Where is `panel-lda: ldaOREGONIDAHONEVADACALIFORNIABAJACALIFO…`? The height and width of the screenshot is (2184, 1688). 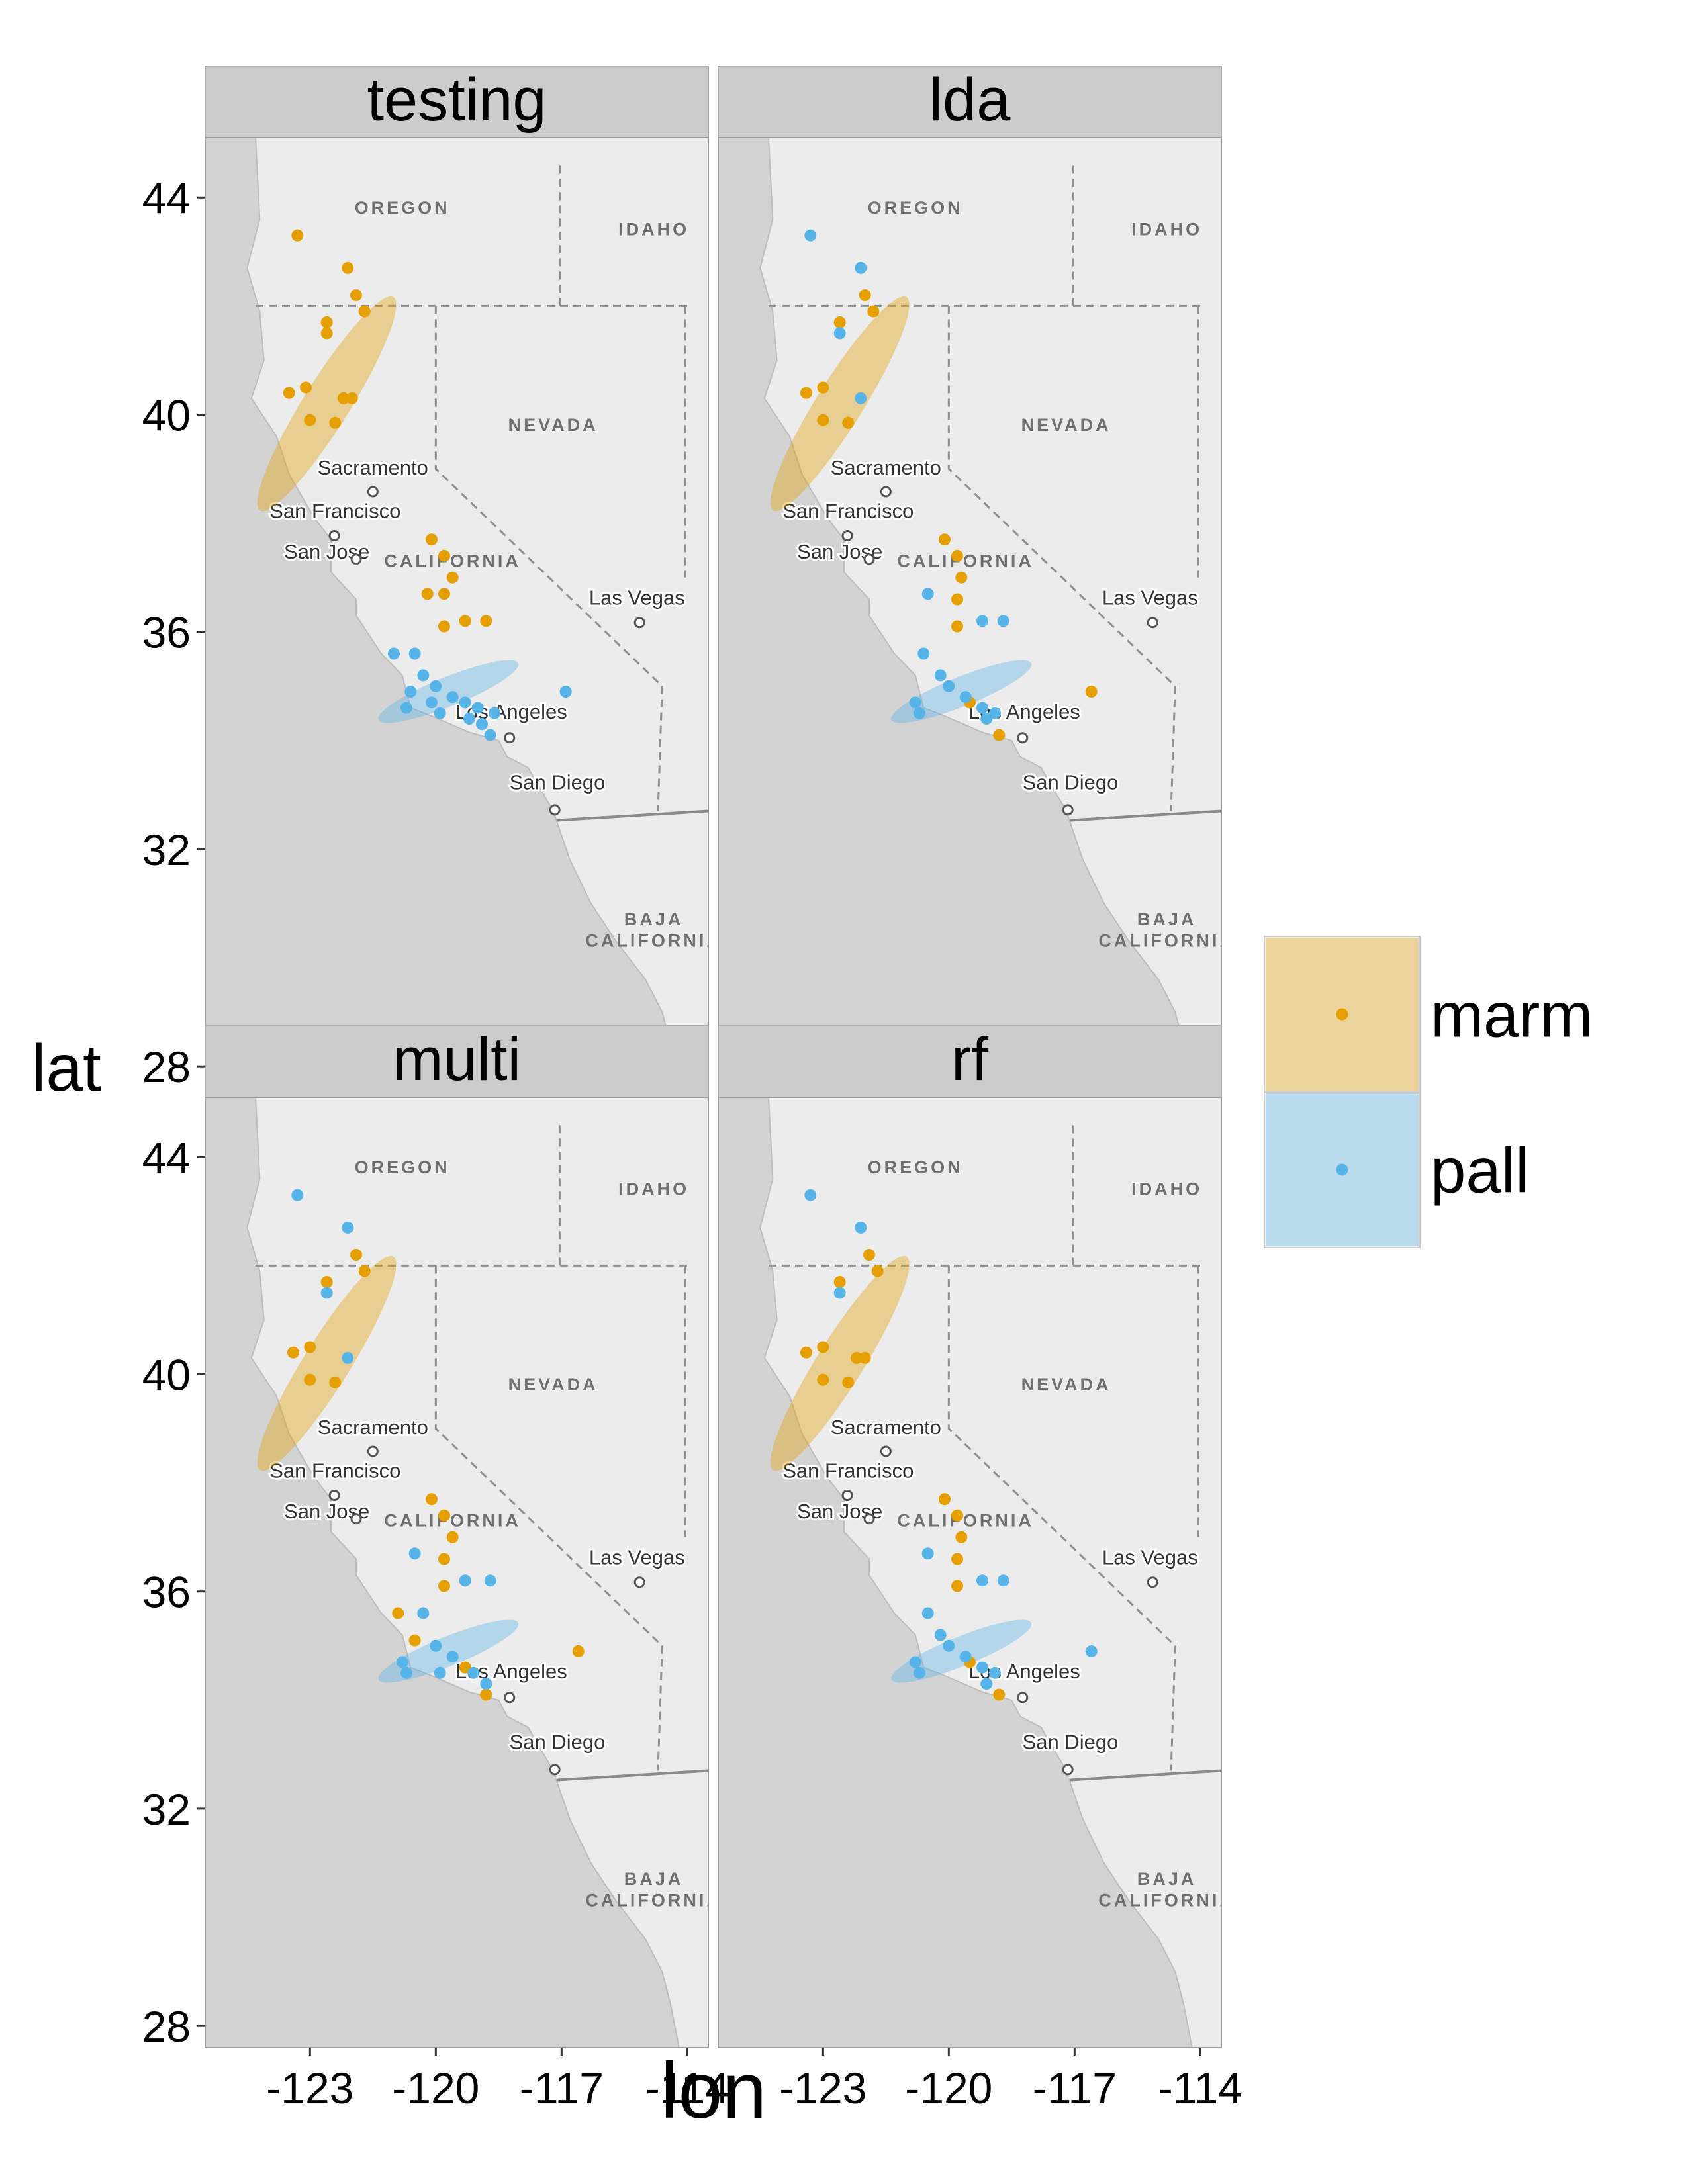 panel-lda: ldaOREGONIDAHONEVADACALIFORNIABAJACALIFO… is located at coordinates (976, 577).